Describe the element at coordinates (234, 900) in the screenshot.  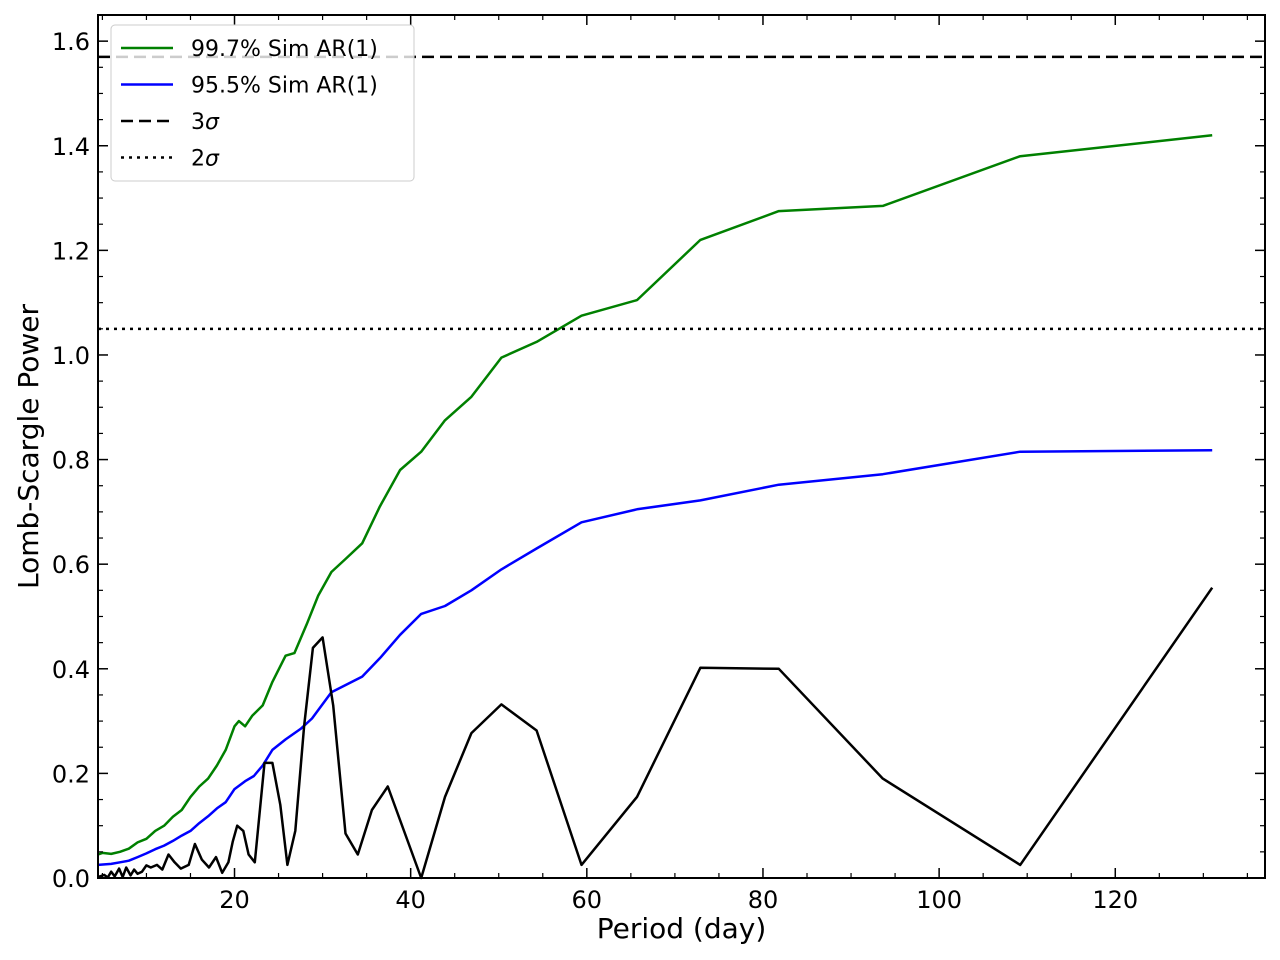
I see `x-tick-label: 20` at that location.